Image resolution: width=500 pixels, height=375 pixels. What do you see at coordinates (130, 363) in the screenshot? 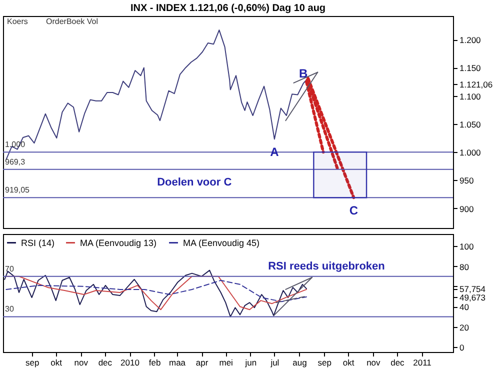
I see `x-tick-label: 2010` at bounding box center [130, 363].